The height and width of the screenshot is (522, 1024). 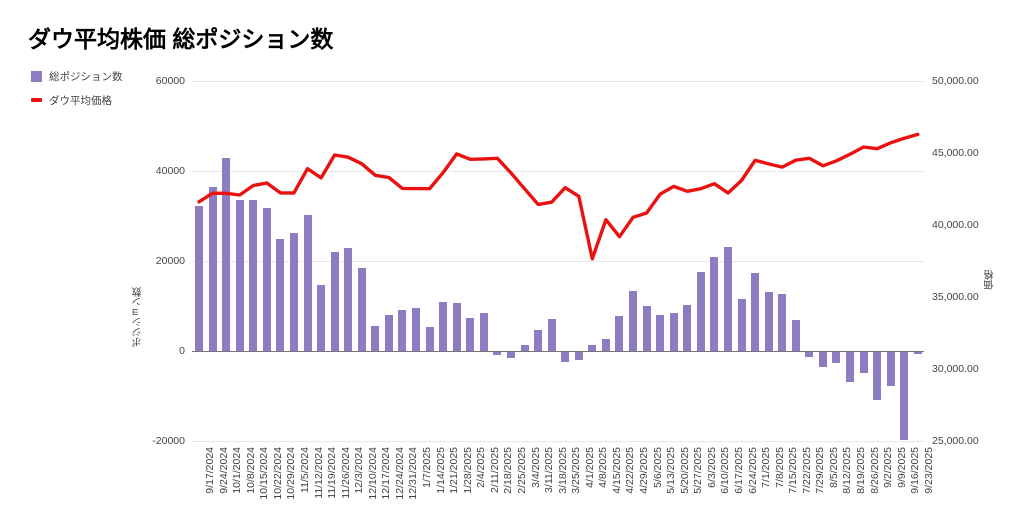 I want to click on bar-4/8/2025, so click(x=592, y=348).